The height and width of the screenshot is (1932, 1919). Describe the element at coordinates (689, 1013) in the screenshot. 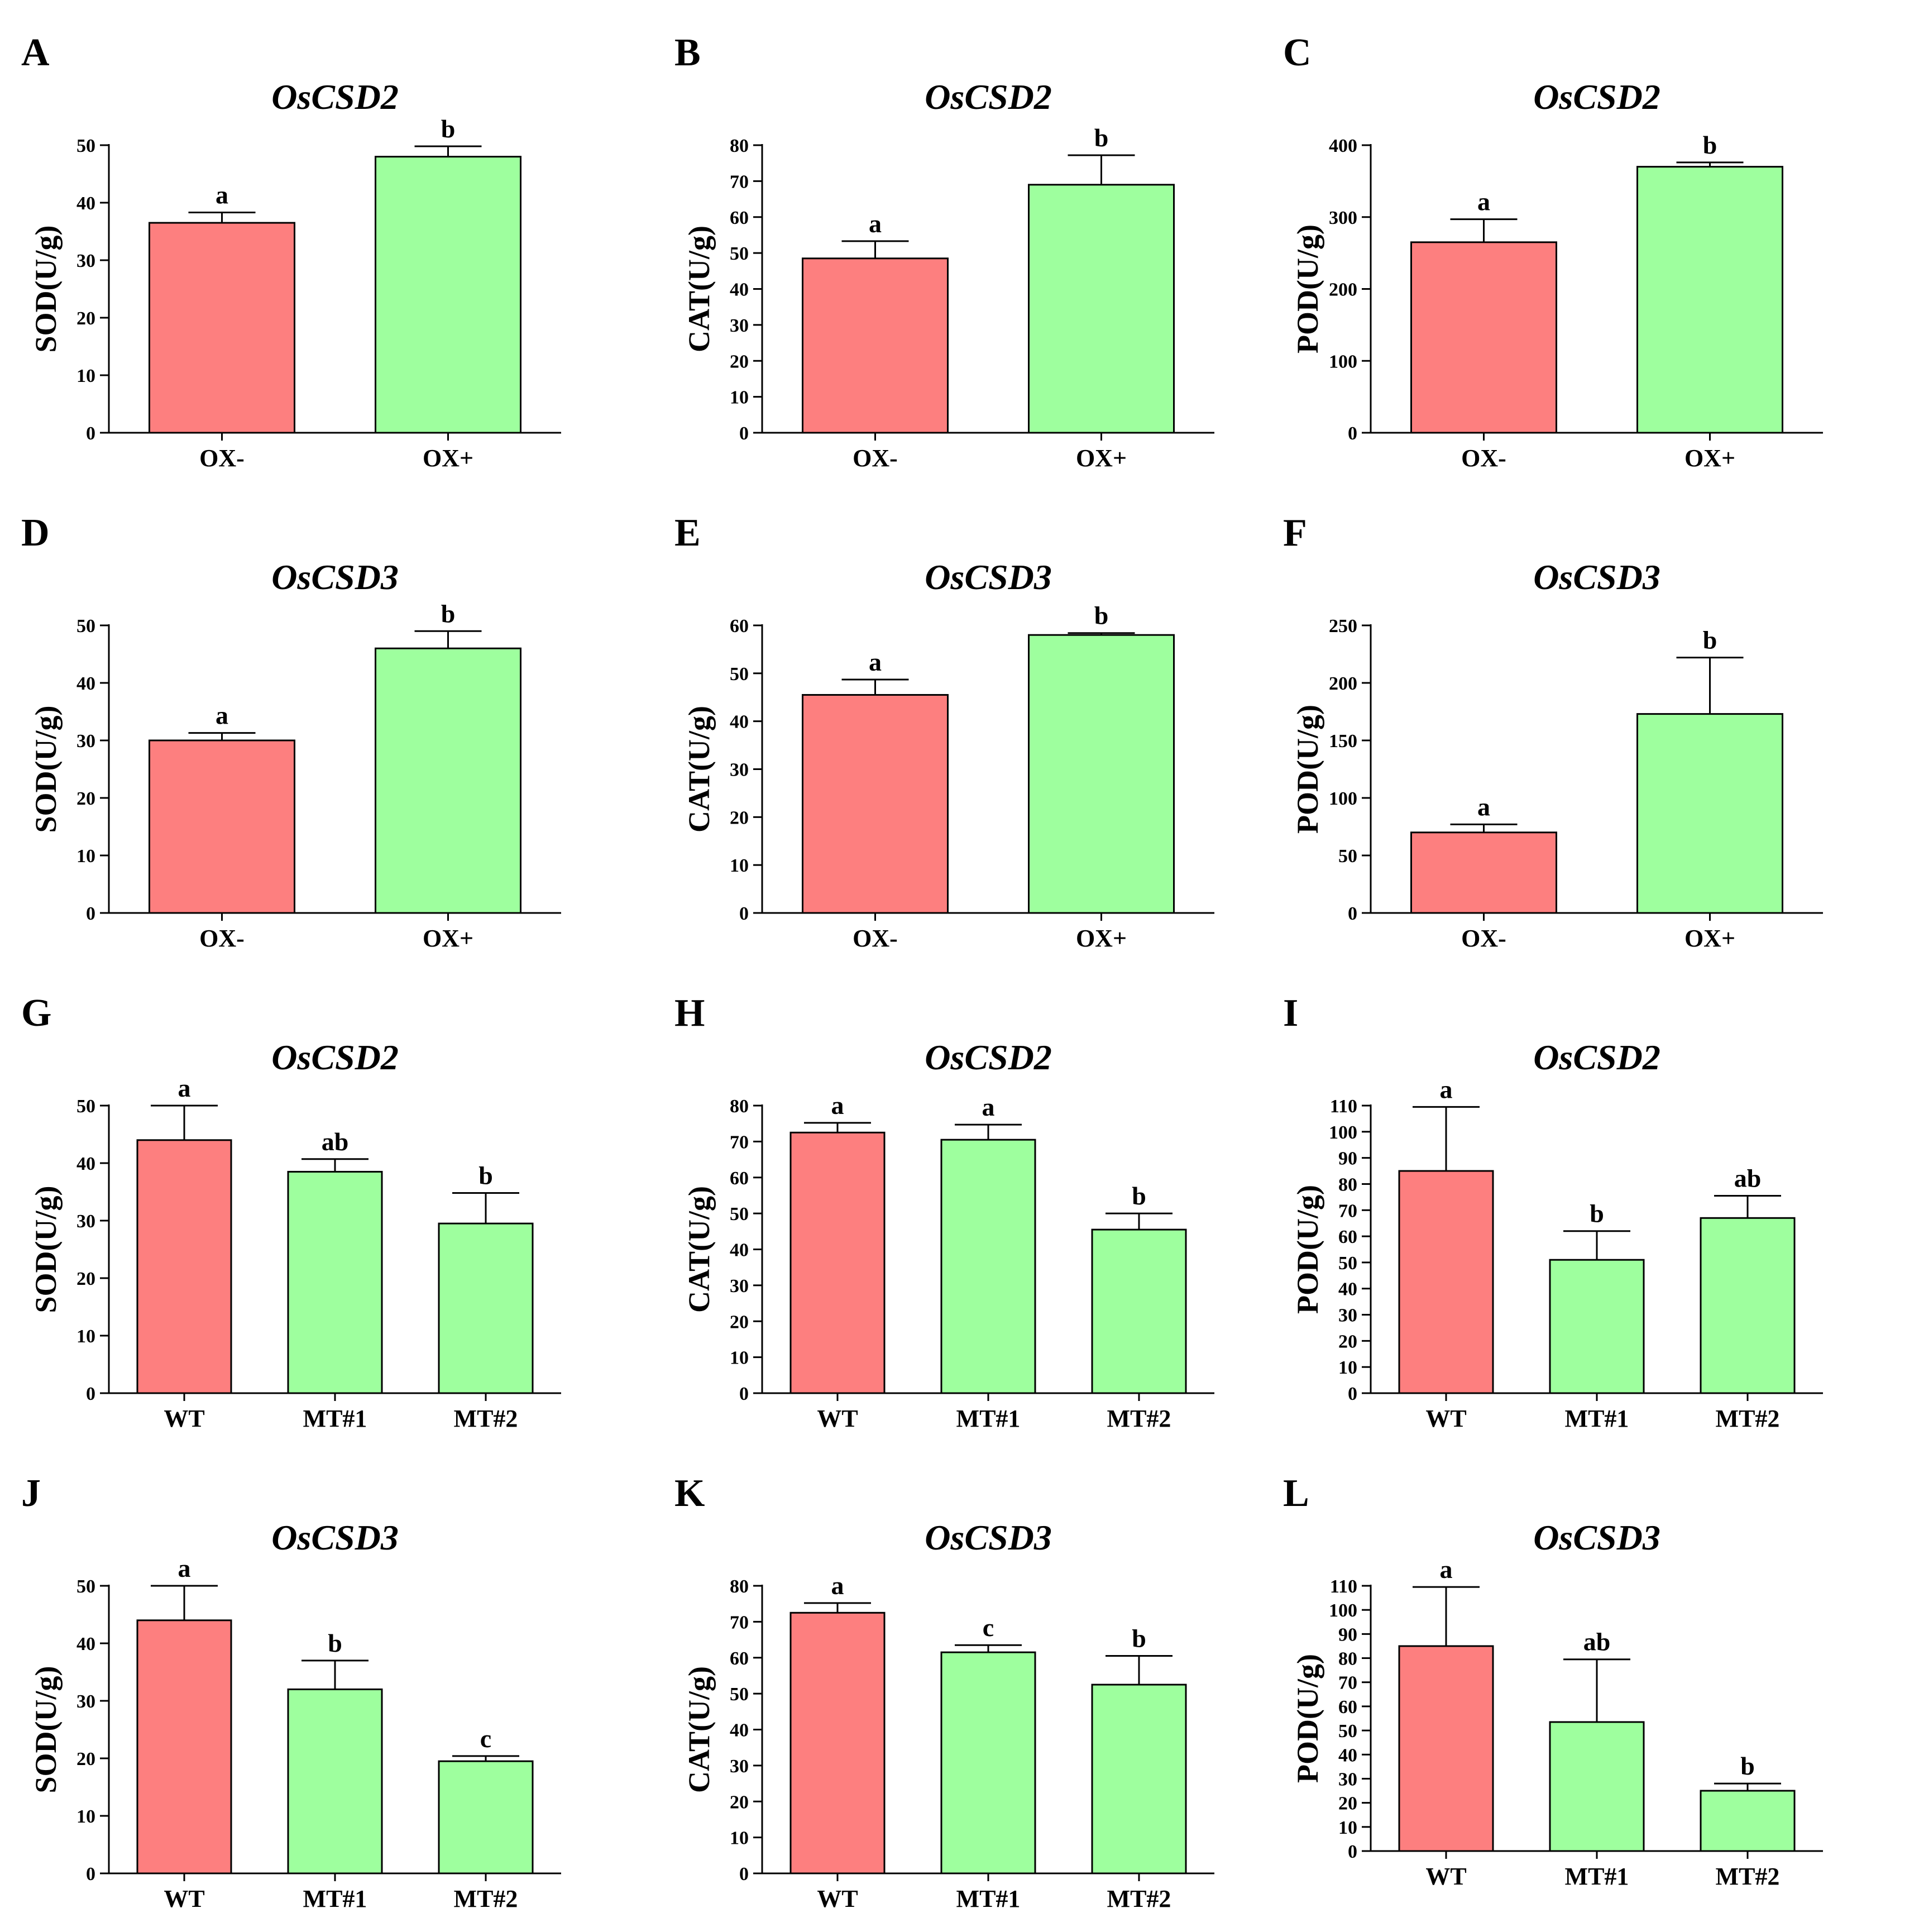

I see `panel-letter: H` at that location.